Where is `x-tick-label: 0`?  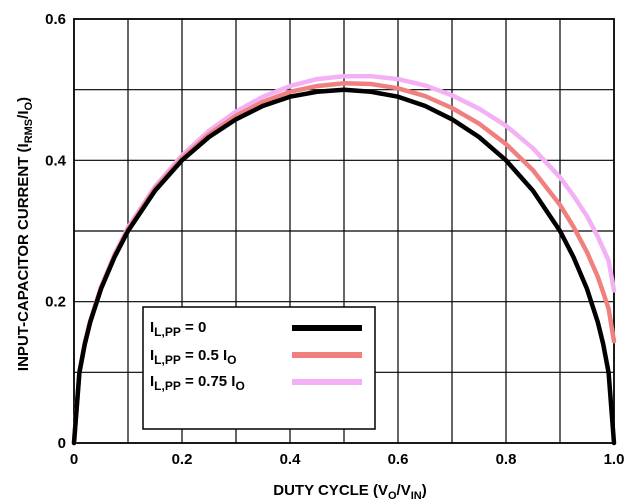 x-tick-label: 0 is located at coordinates (74, 459).